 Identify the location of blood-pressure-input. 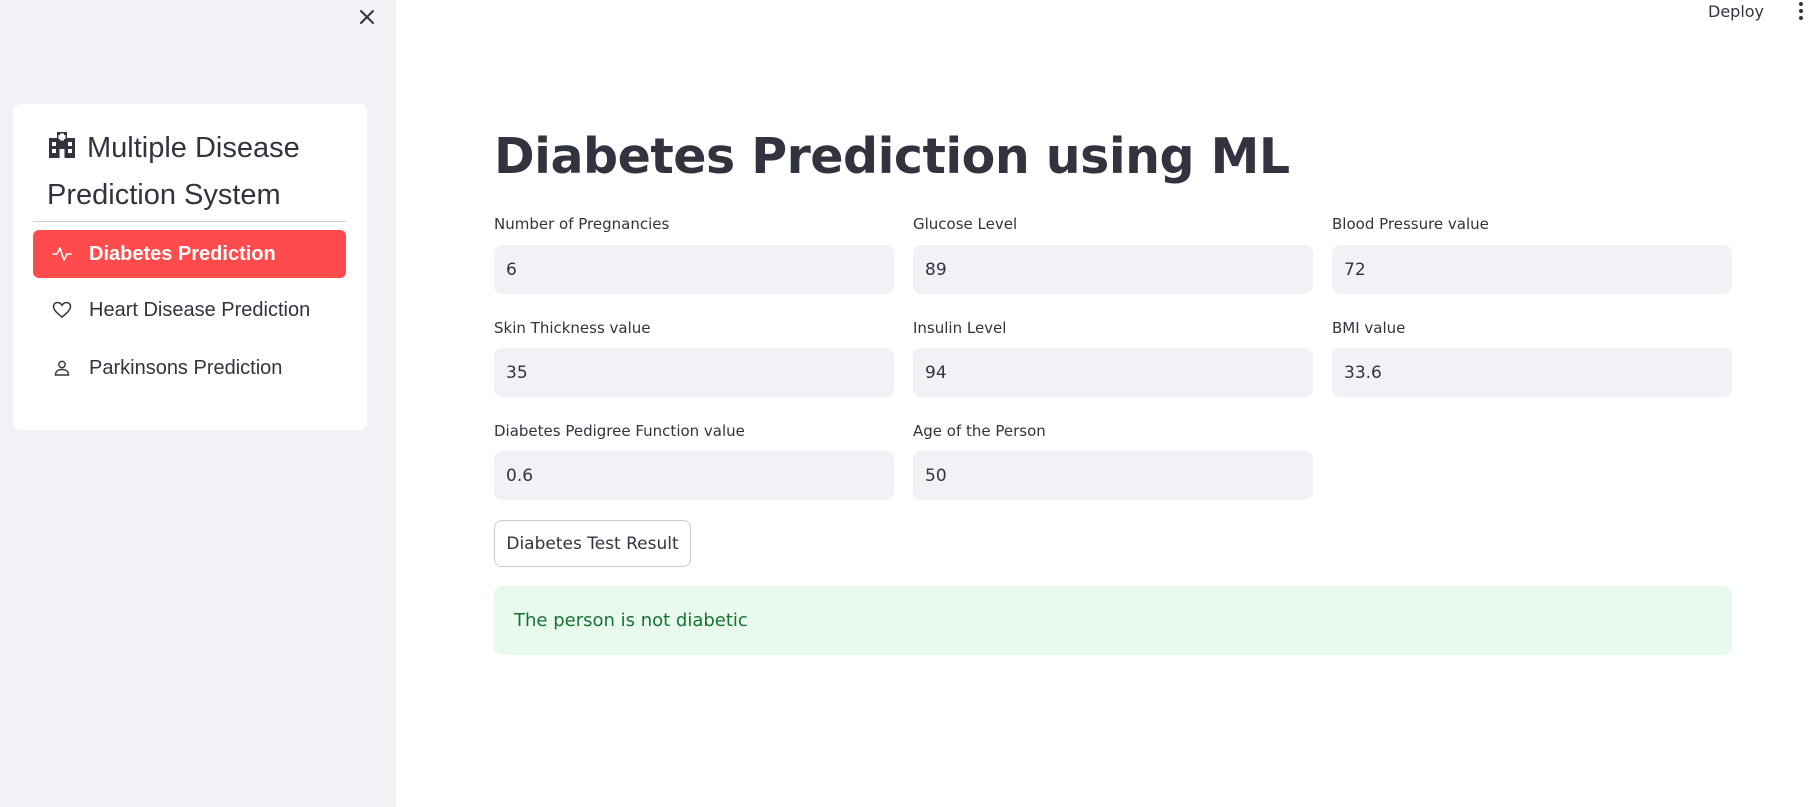
(1532, 269).